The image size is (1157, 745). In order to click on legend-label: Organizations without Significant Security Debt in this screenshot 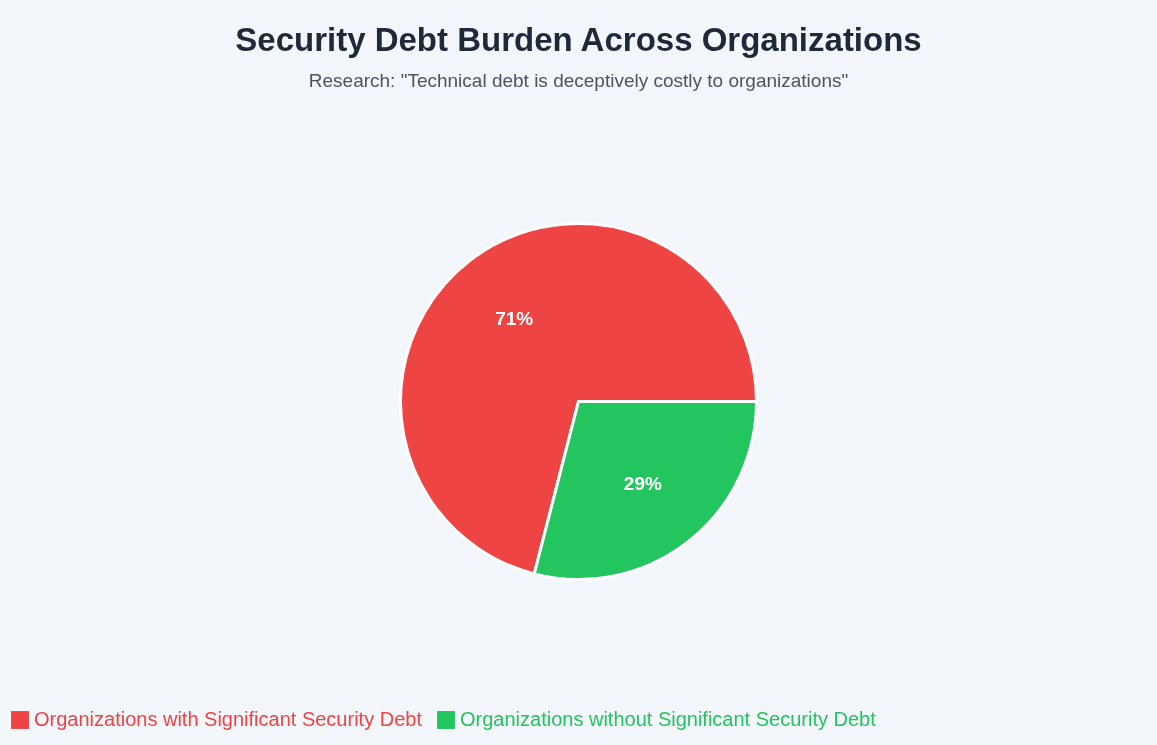, I will do `click(668, 719)`.